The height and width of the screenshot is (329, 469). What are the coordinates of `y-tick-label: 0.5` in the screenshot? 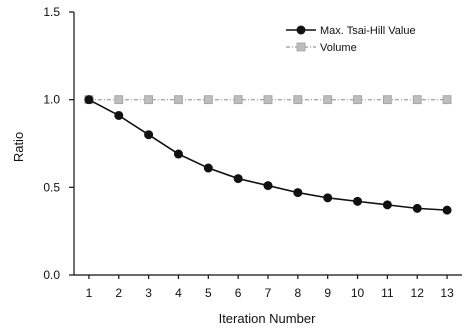 It's located at (51, 187).